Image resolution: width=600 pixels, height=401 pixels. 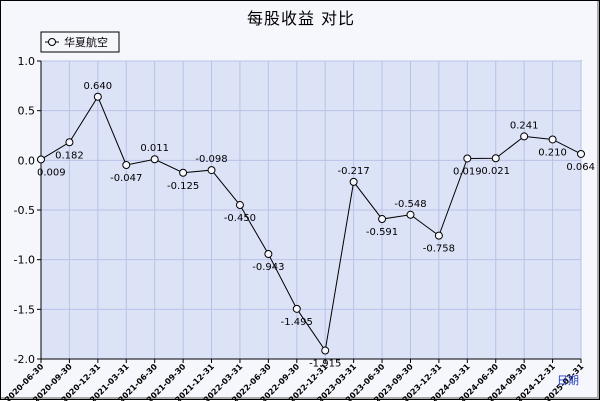 What do you see at coordinates (24, 359) in the screenshot?
I see `y-tick-label: -2.0` at bounding box center [24, 359].